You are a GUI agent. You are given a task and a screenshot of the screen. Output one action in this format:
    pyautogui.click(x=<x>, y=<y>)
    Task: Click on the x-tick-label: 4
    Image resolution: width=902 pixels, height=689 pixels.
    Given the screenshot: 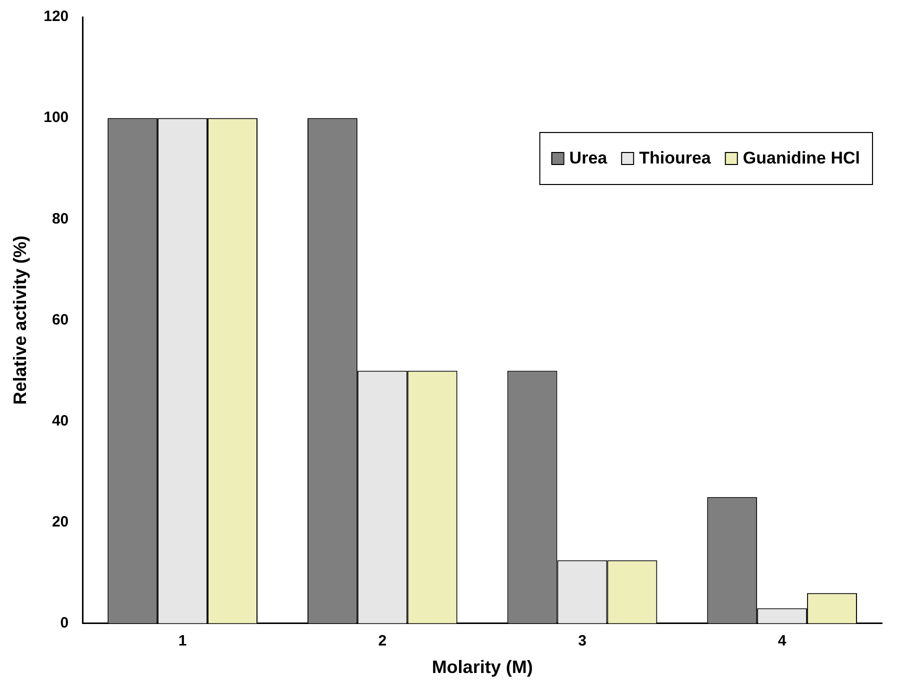 What is the action you would take?
    pyautogui.click(x=782, y=641)
    